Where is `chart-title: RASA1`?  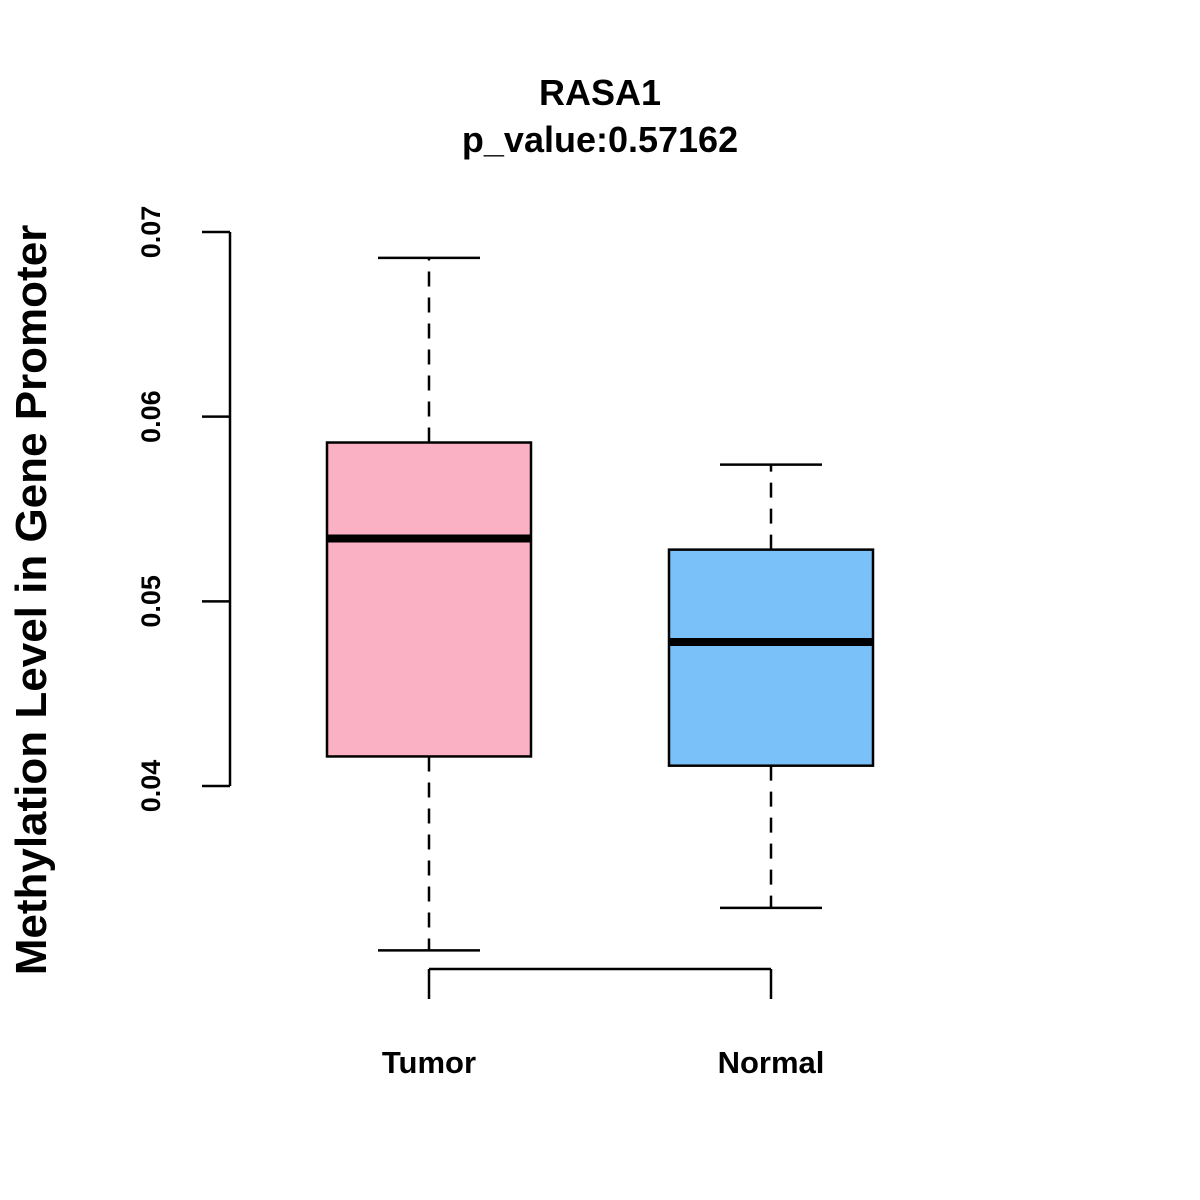 chart-title: RASA1 is located at coordinates (600, 92).